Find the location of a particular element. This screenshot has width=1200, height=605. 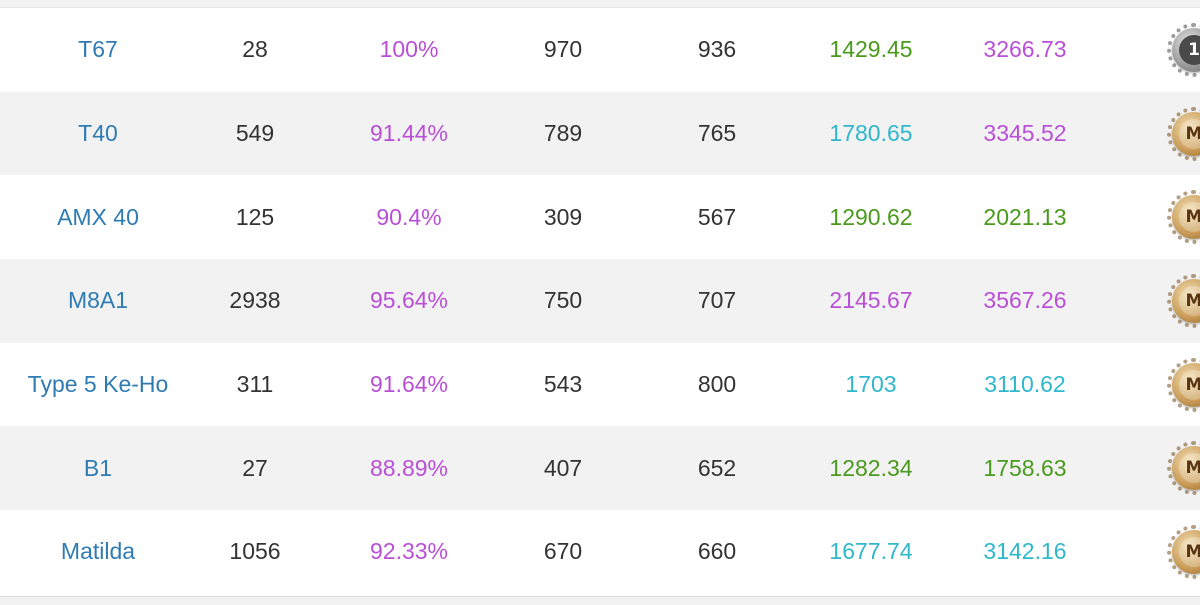

table-top-edge is located at coordinates (600, 4).